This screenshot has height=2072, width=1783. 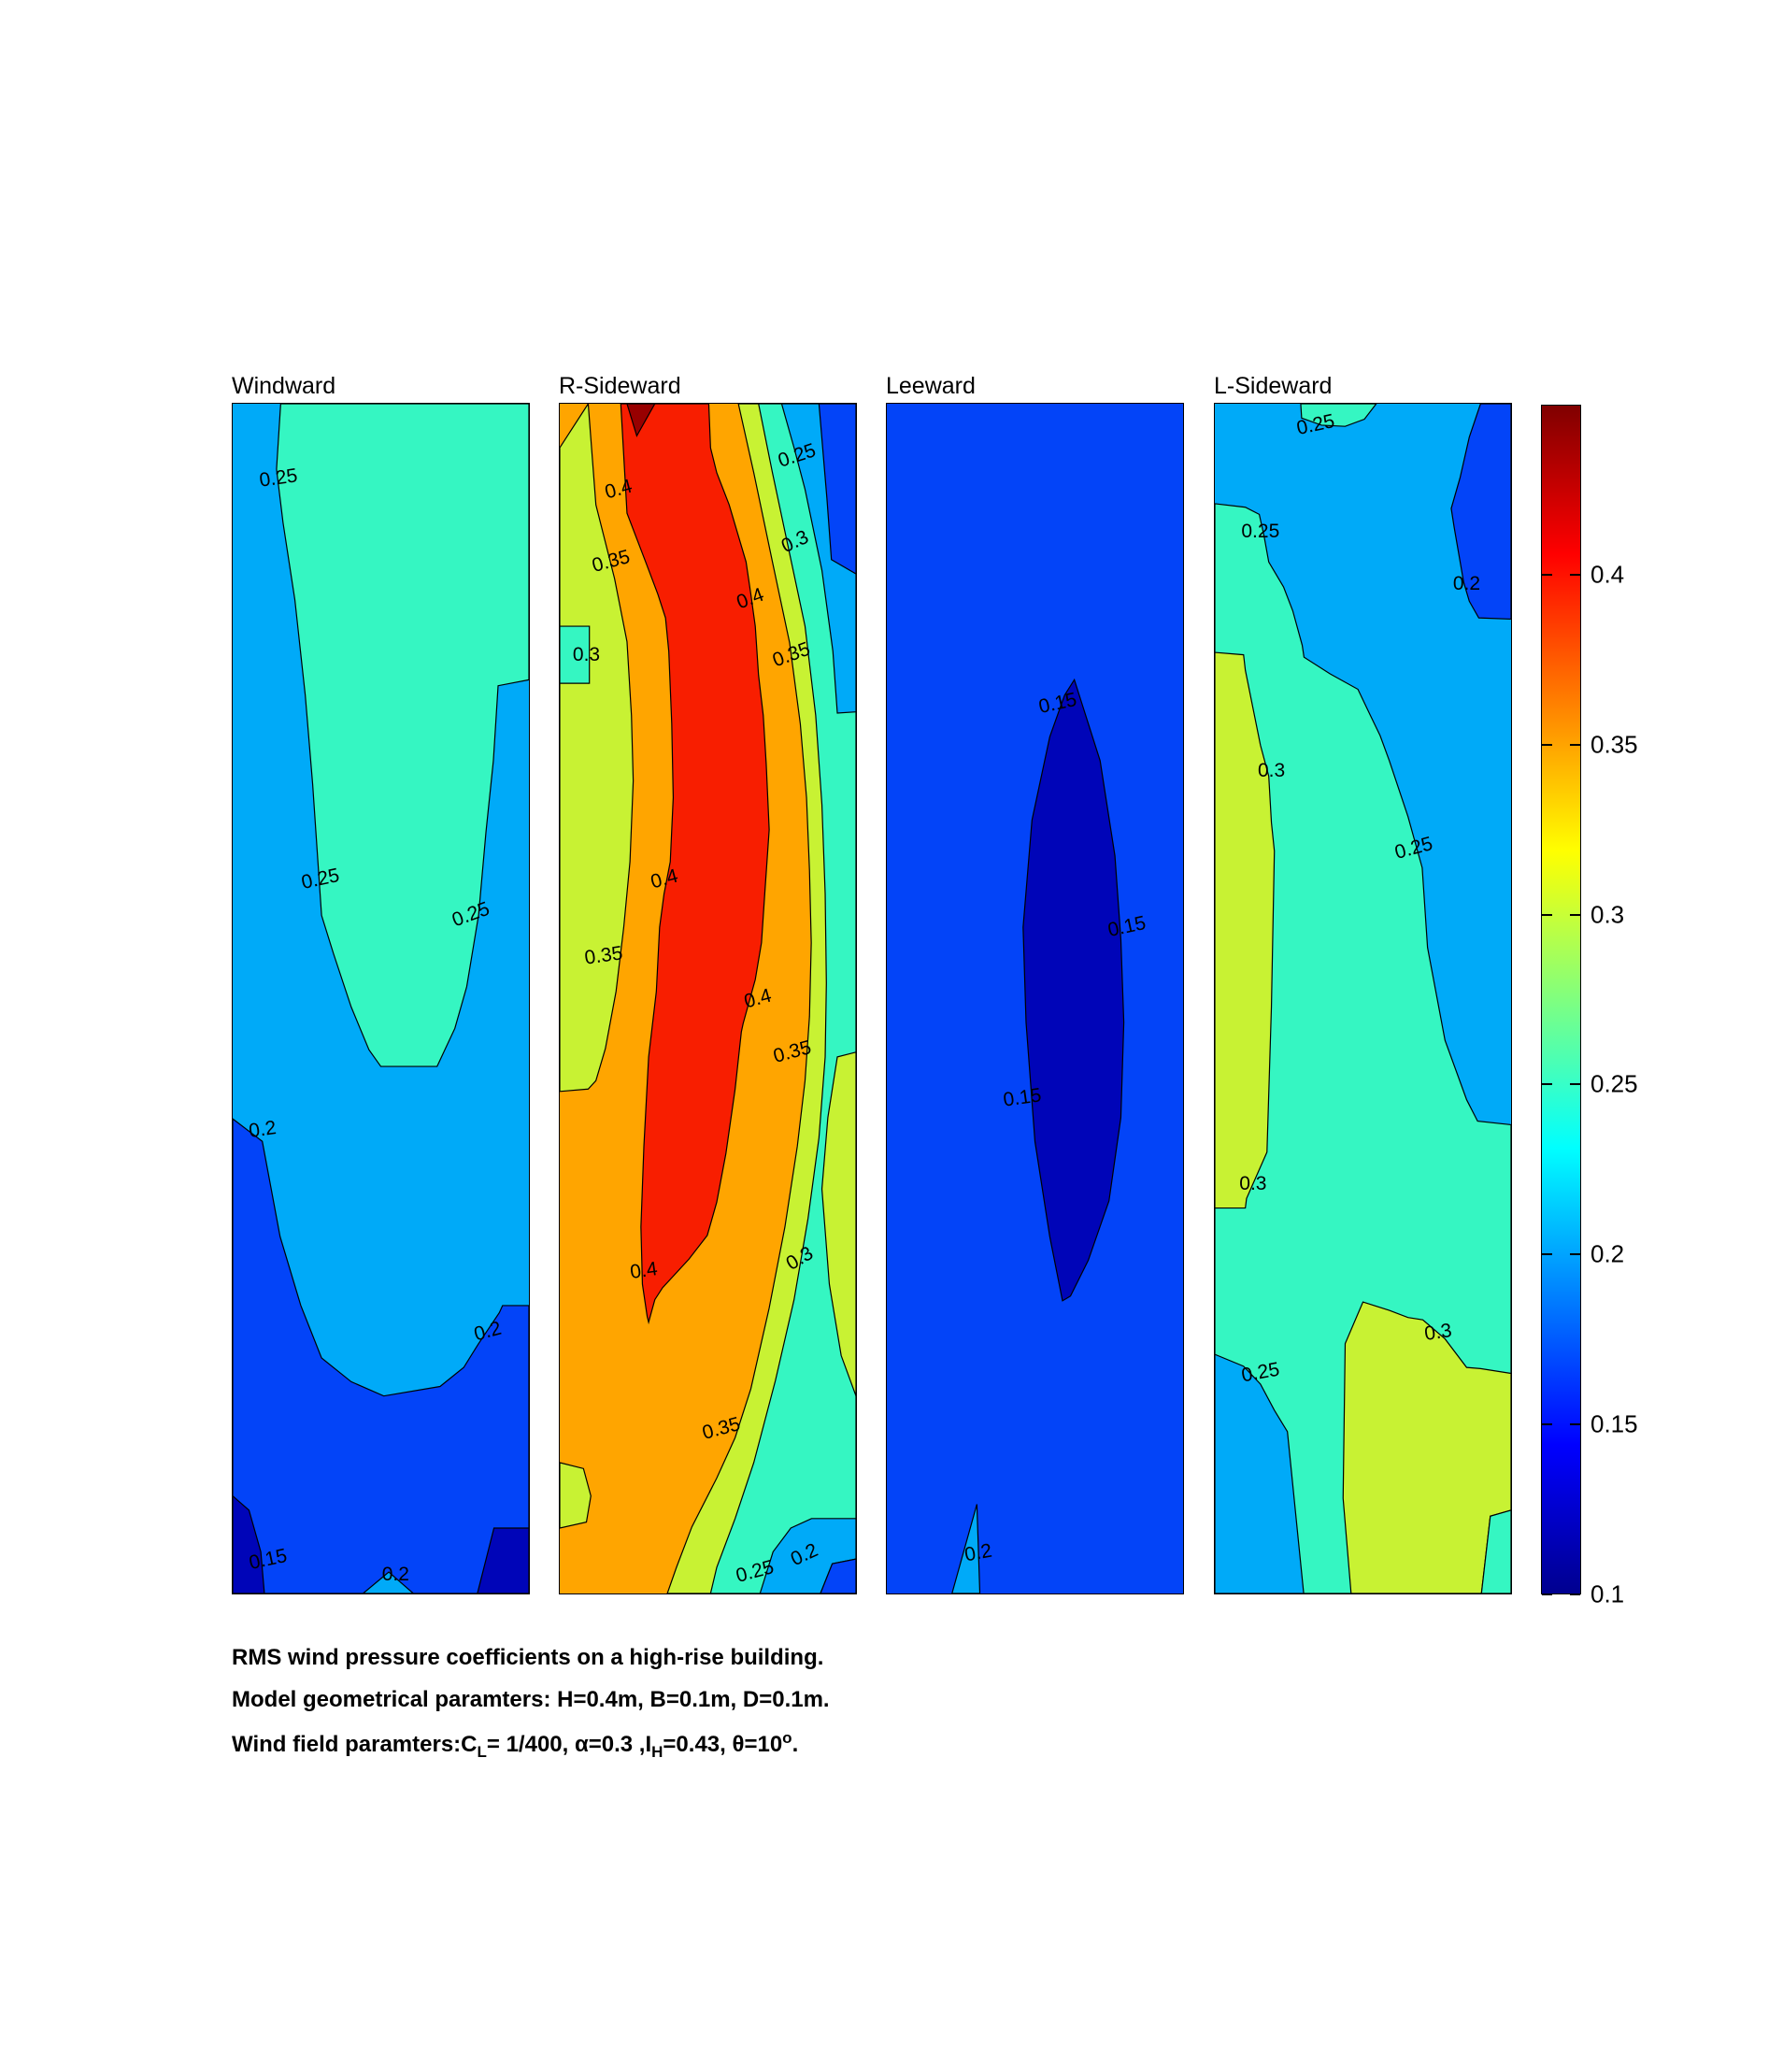 I want to click on caption-line-3-part: =0.43,, so click(x=698, y=1744).